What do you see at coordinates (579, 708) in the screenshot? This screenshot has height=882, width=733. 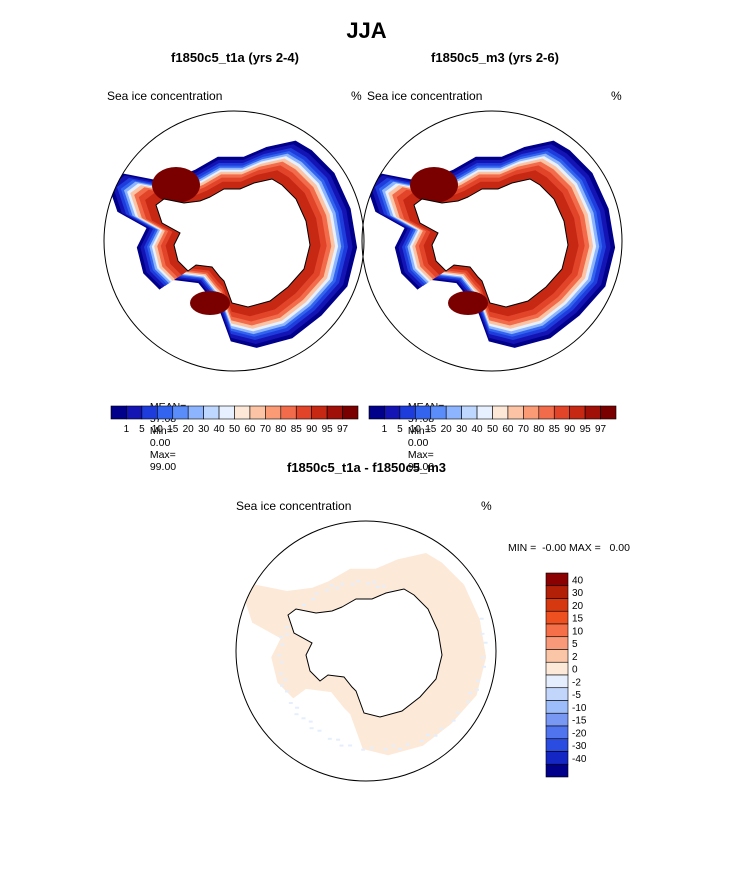 I see `colorbar-tick-label: -10` at bounding box center [579, 708].